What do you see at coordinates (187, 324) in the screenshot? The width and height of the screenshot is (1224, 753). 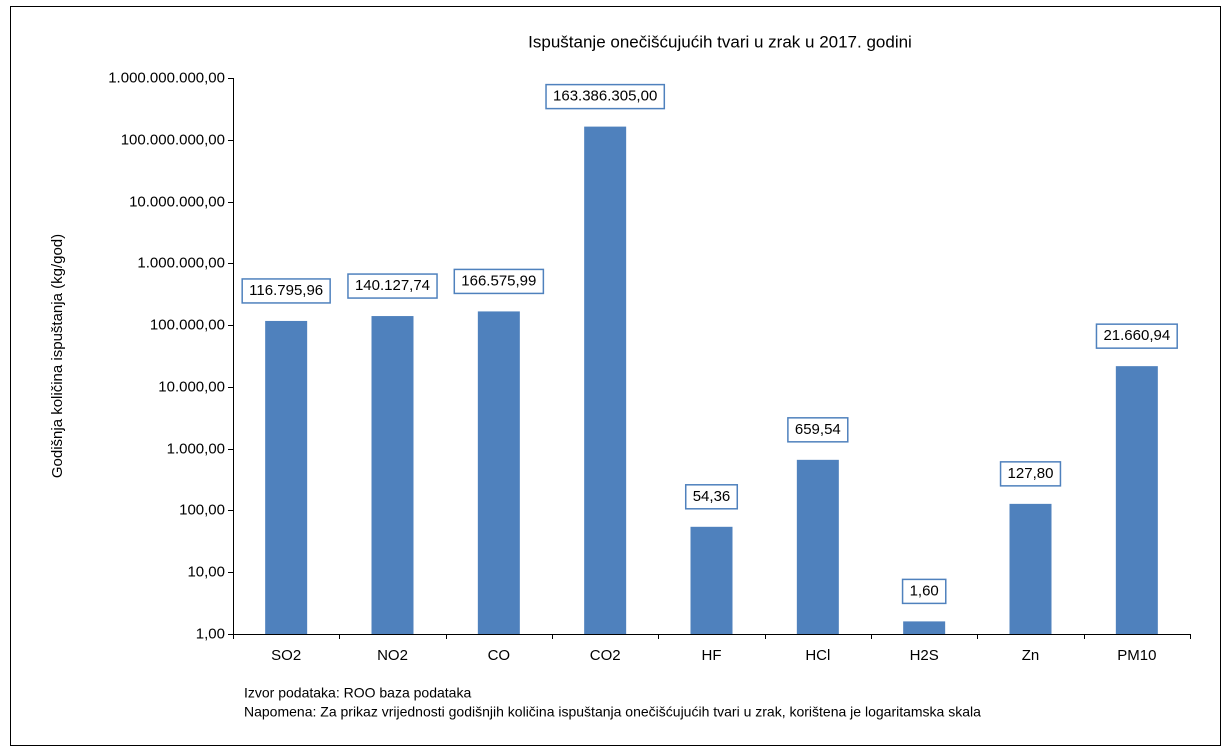 I see `y-tick-label: 100.000,00` at bounding box center [187, 324].